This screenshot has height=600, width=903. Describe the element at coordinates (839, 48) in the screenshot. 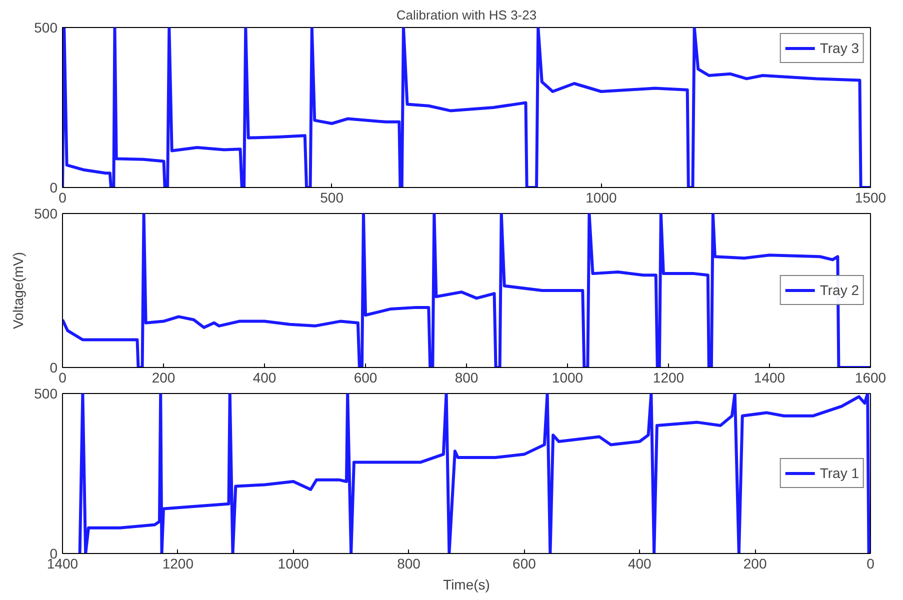

I see `legend-label: Tray 3` at that location.